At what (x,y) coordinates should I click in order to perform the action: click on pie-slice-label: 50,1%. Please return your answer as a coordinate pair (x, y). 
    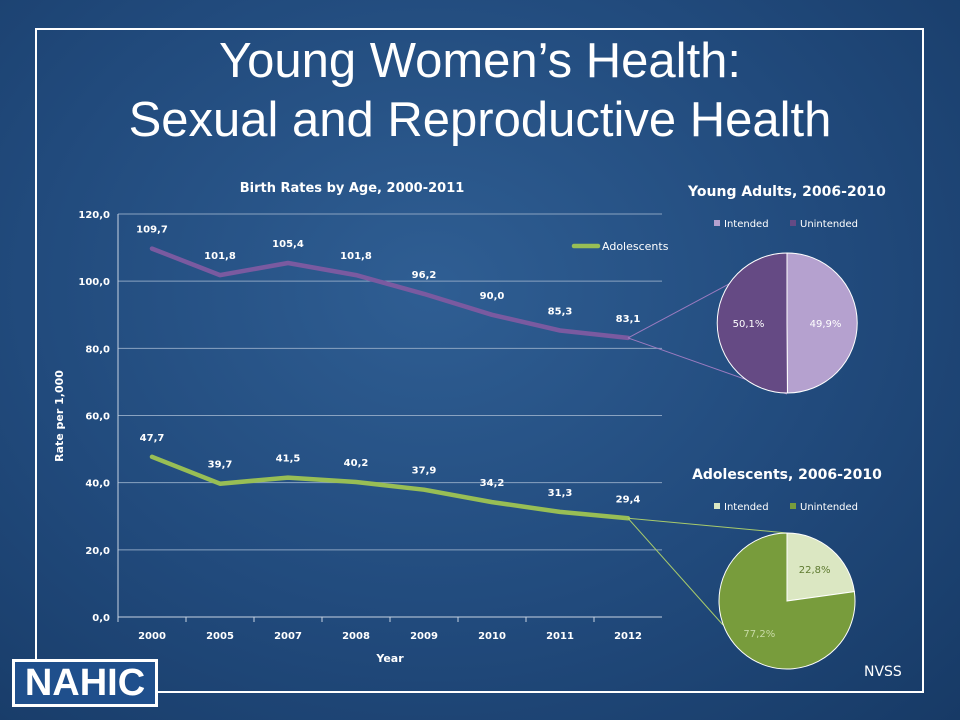
    Looking at the image, I should click on (749, 324).